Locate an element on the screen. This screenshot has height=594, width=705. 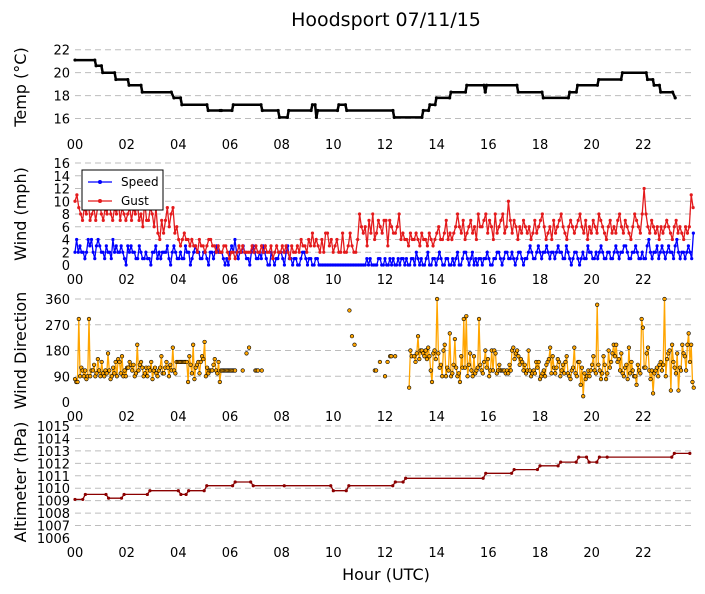
y-tick-label: 12 is located at coordinates (61, 190).